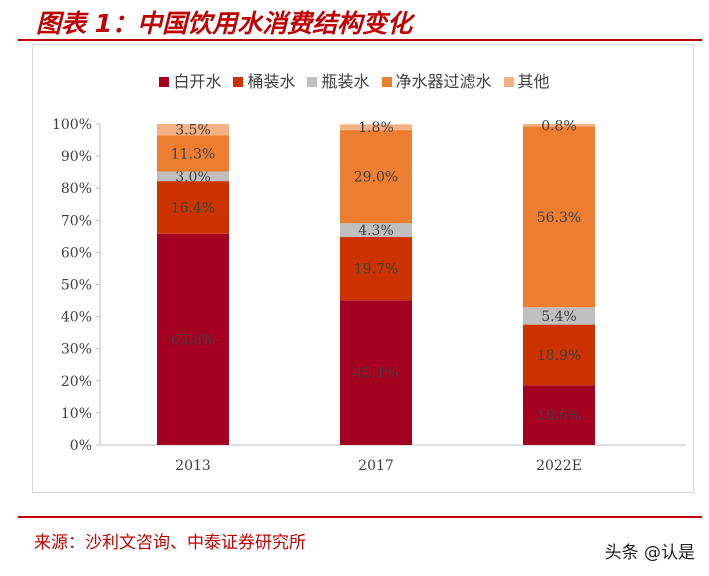 Image resolution: width=709 pixels, height=576 pixels. I want to click on data-label: 19.7%, so click(376, 270).